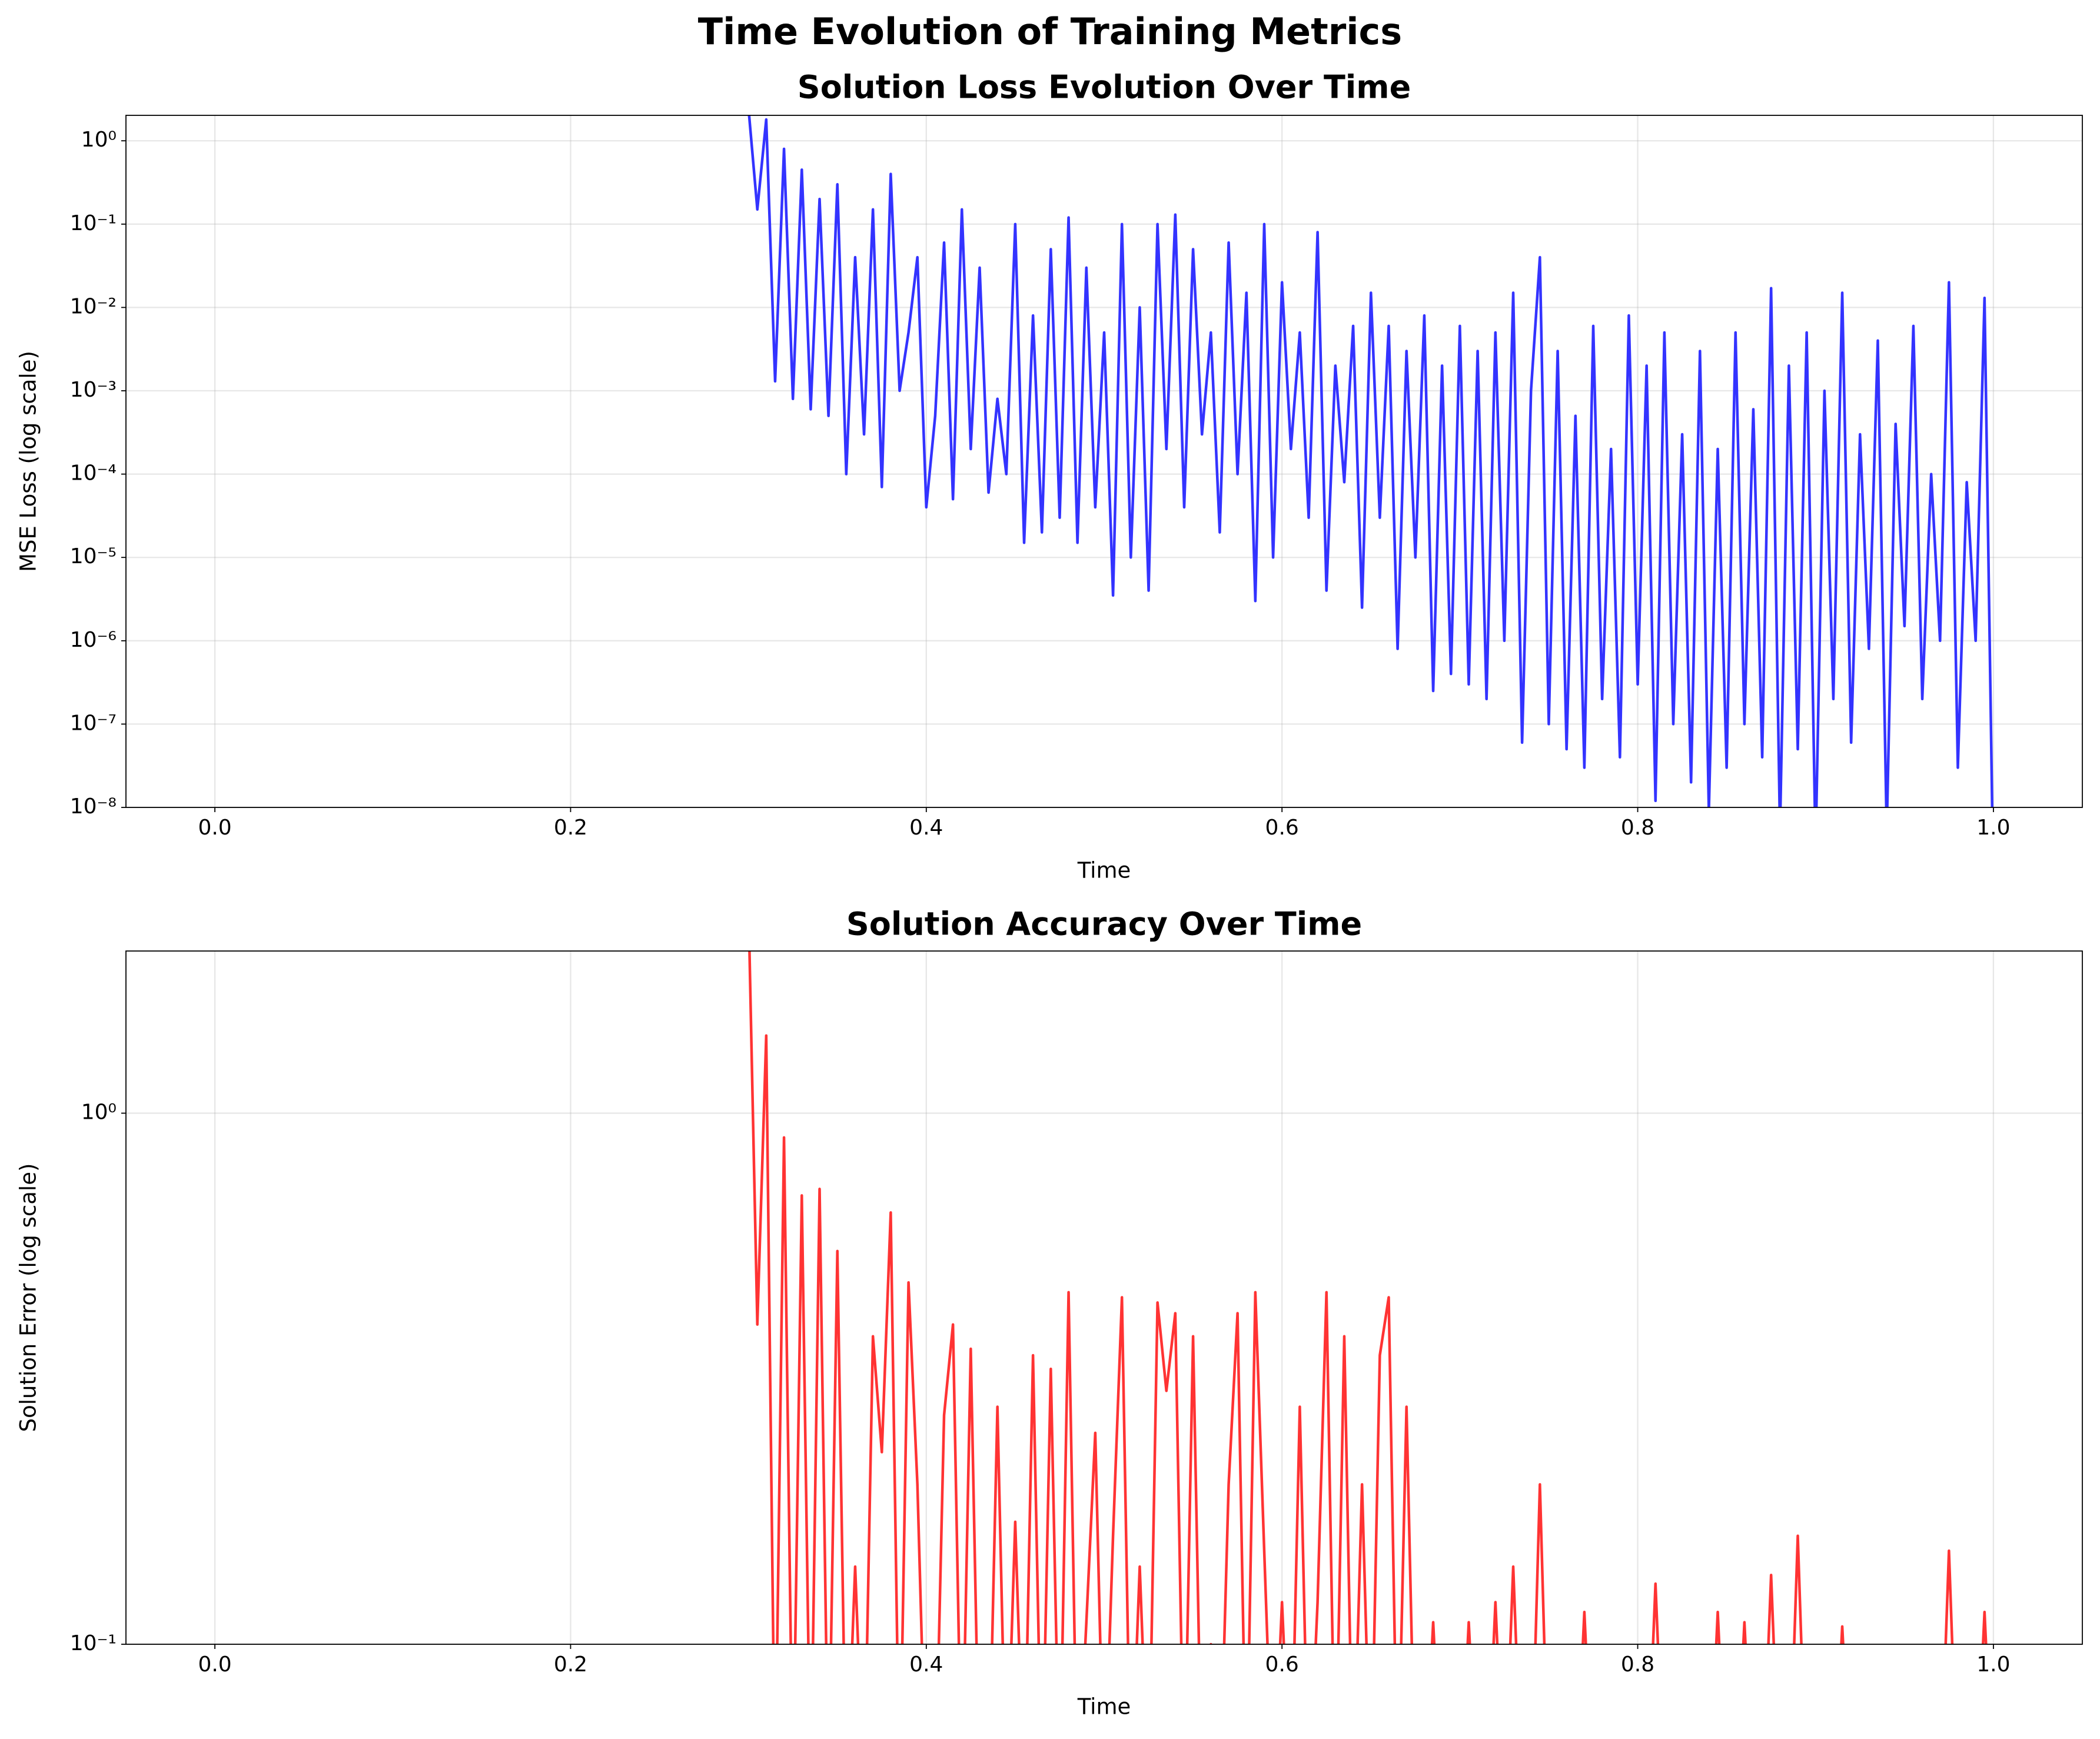  What do you see at coordinates (93, 806) in the screenshot?
I see `y-tick-label: 10⁻⁸` at bounding box center [93, 806].